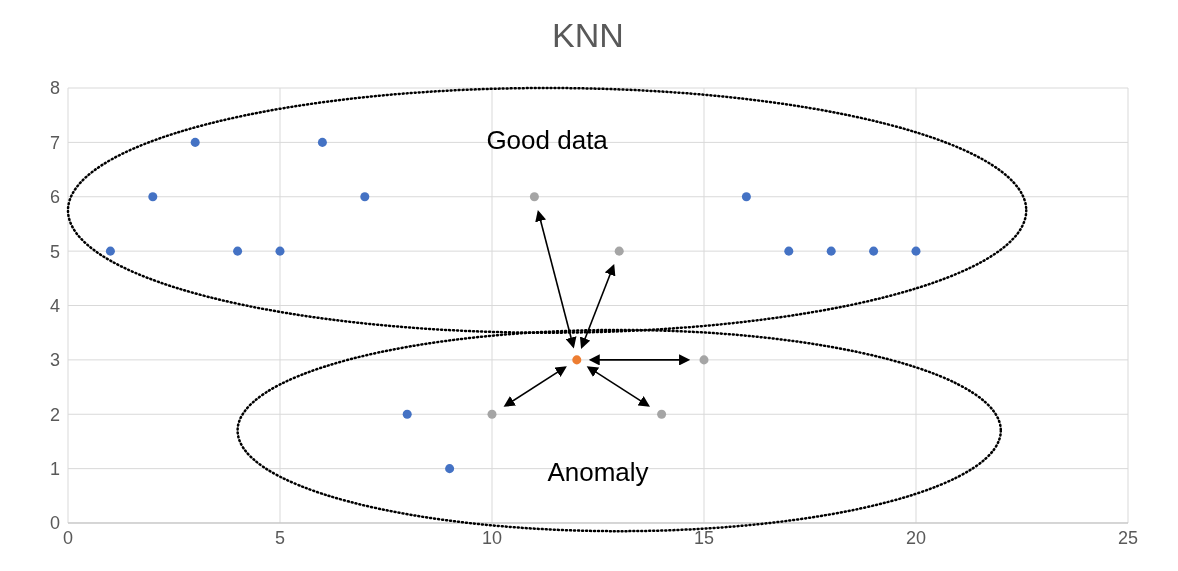  Describe the element at coordinates (280, 537) in the screenshot. I see `x-tick-label: 5` at that location.